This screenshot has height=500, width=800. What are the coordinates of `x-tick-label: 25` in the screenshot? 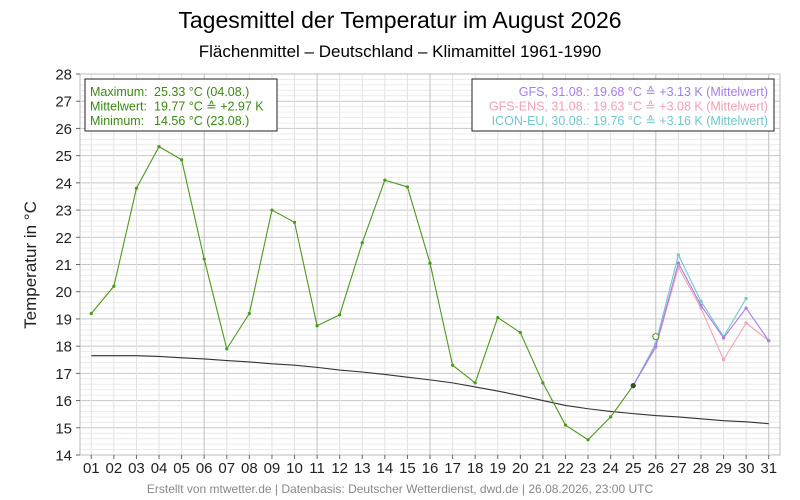 It's located at (633, 468).